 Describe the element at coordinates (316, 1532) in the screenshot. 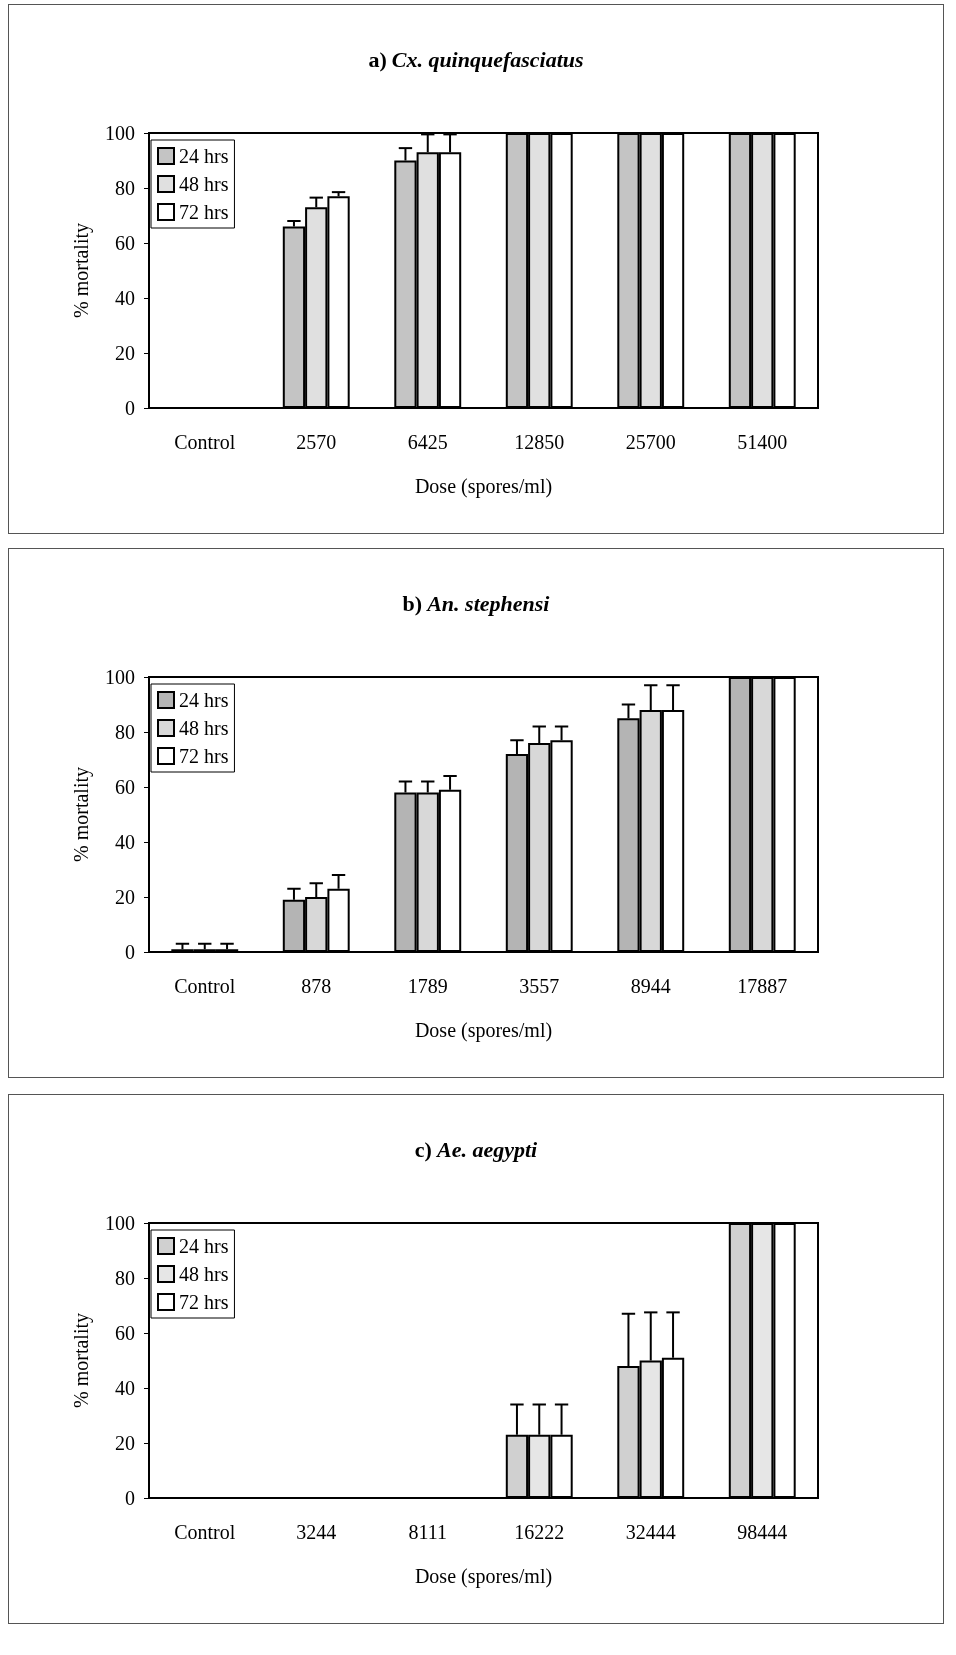

I see `x-tick-label: 3244` at that location.